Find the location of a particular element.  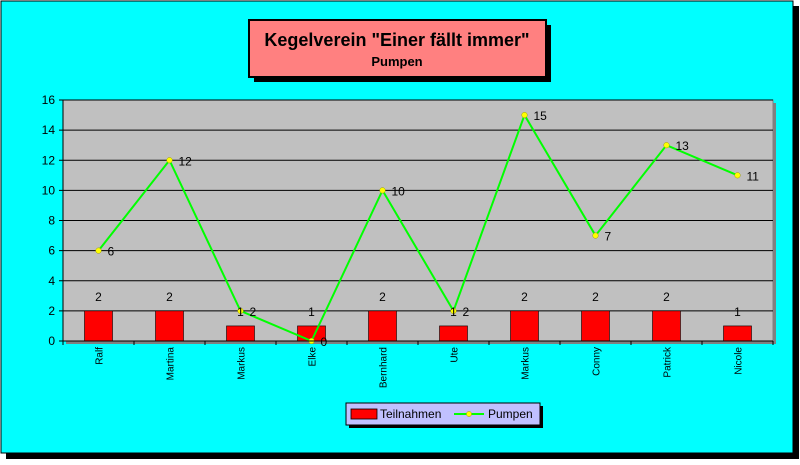

y-axis-ticks: 0 2 4 6 8 10 12 14 16 is located at coordinates (52, 220).